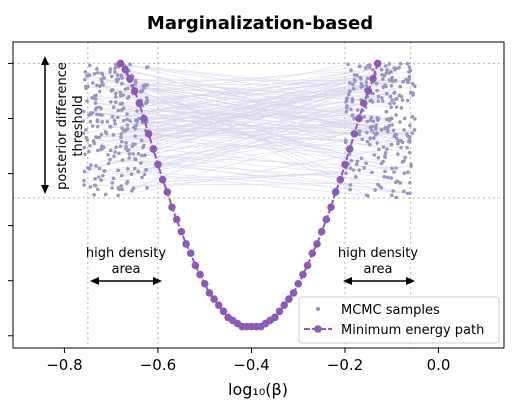 The width and height of the screenshot is (516, 413). I want to click on threshold-annotation: posterior difference threshold, so click(63, 125).